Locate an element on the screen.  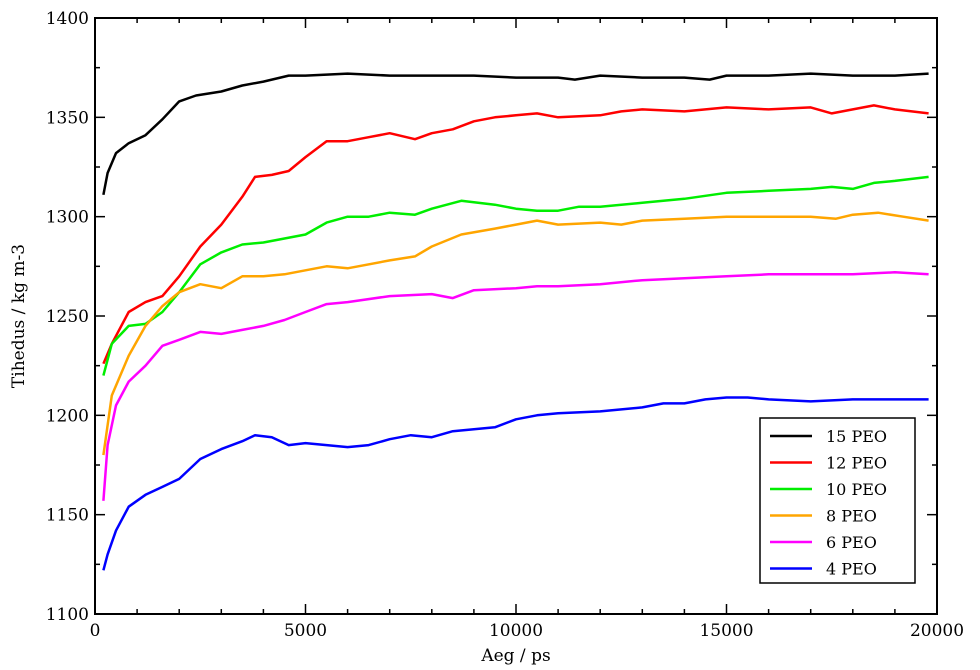
y-axis-label: Tihedus / kg m-3 is located at coordinates (19, 316).